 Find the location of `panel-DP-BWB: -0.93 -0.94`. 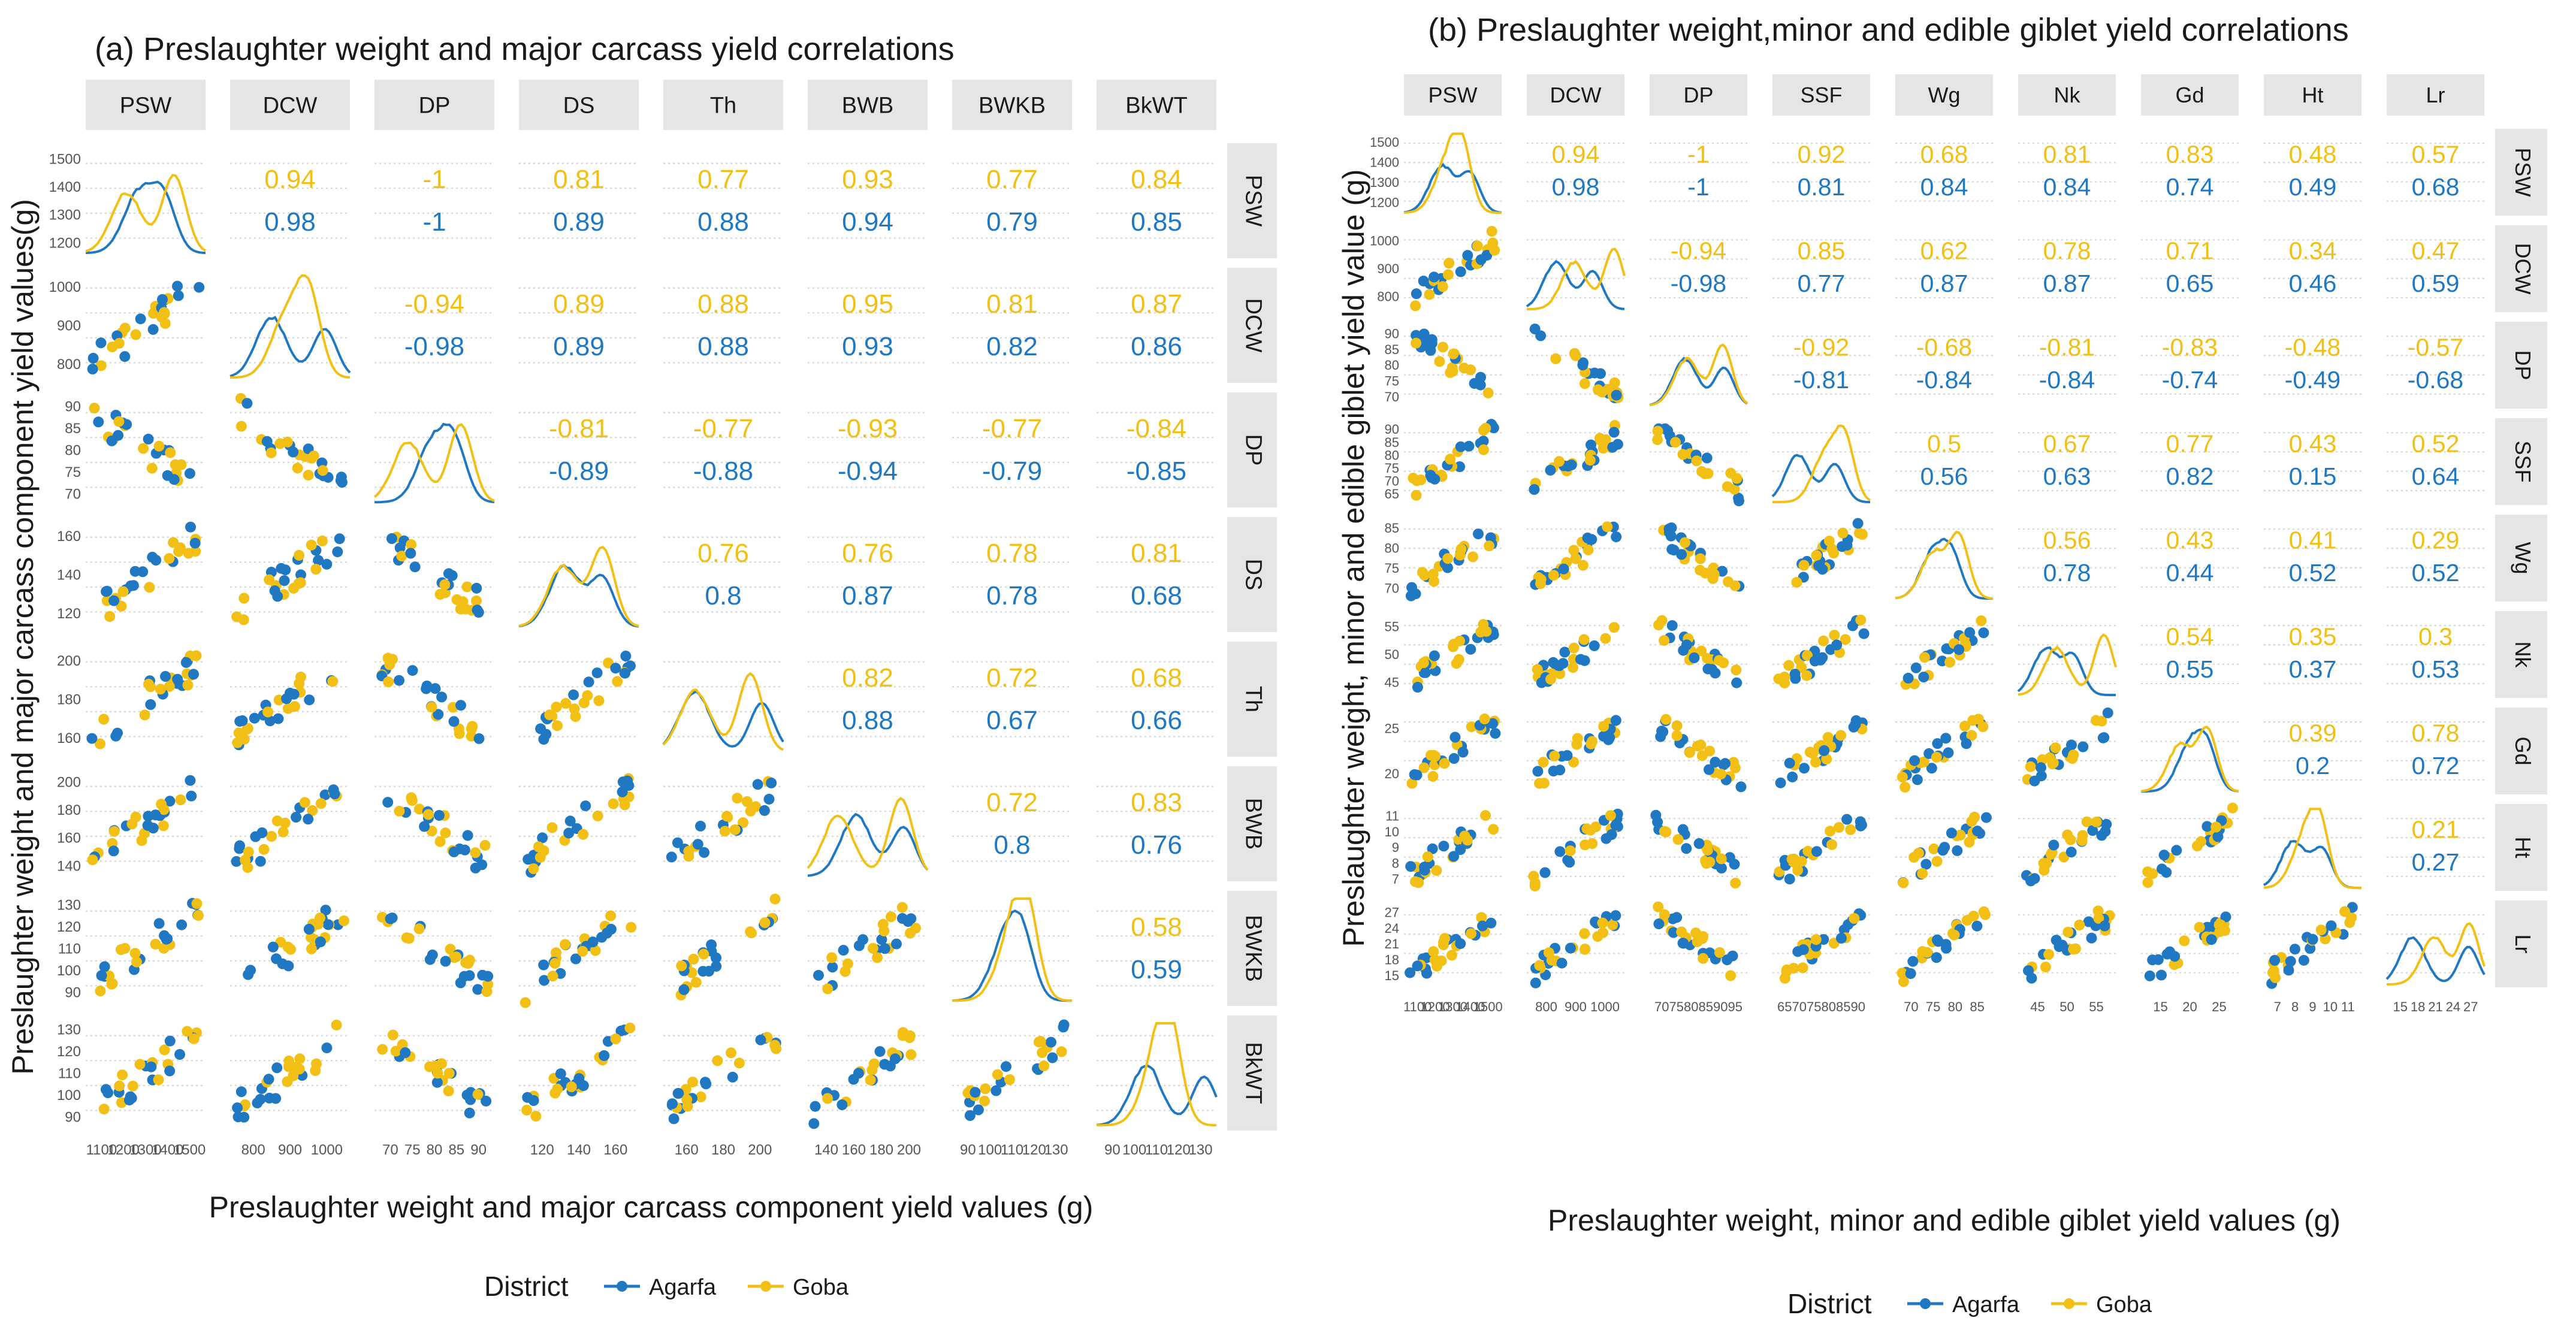

panel-DP-BWB: -0.93 -0.94 is located at coordinates (868, 450).